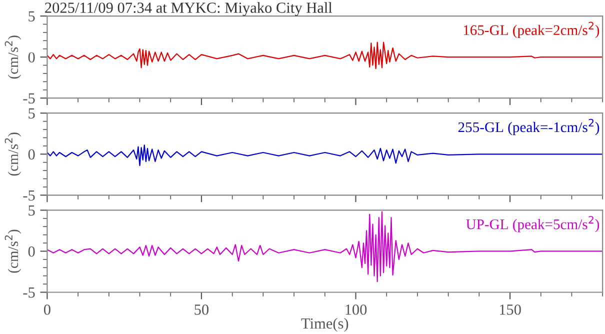 The width and height of the screenshot is (605, 334). What do you see at coordinates (533, 224) in the screenshot?
I see `series-label: UP-GL (peak=5cm/s$^{2}$)` at bounding box center [533, 224].